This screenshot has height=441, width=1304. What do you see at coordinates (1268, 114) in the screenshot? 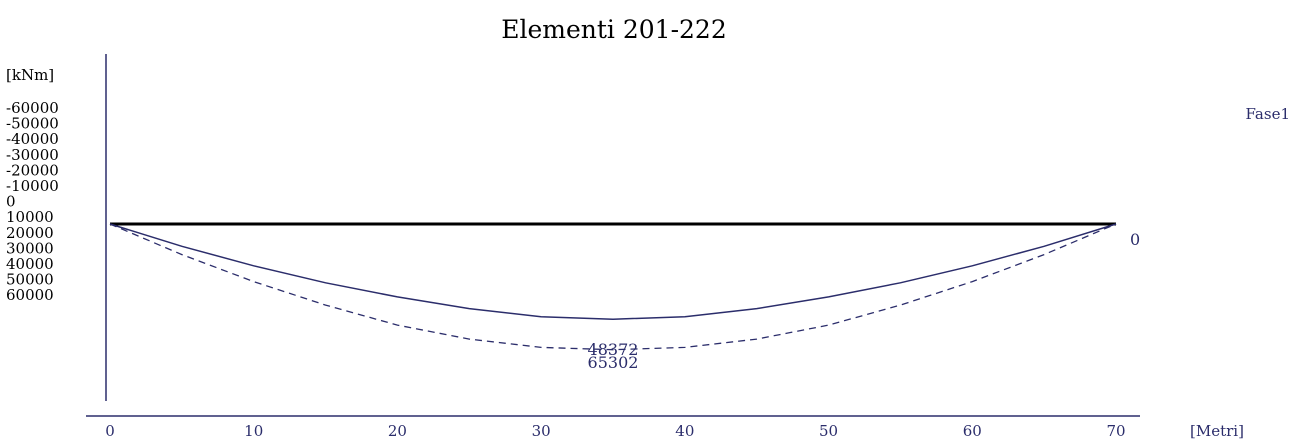
I see `legend-label: Fase1` at bounding box center [1268, 114].